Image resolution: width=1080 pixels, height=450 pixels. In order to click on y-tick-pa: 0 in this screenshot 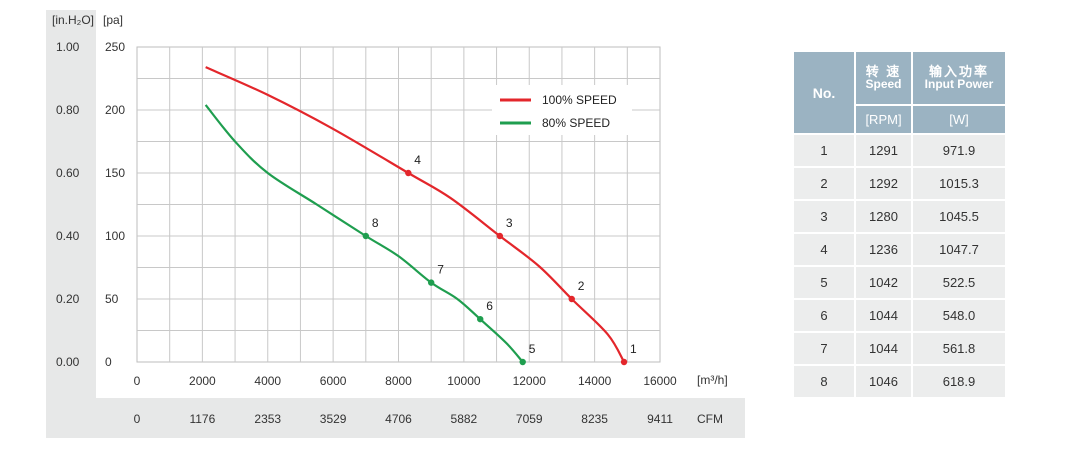, I will do `click(108, 362)`.